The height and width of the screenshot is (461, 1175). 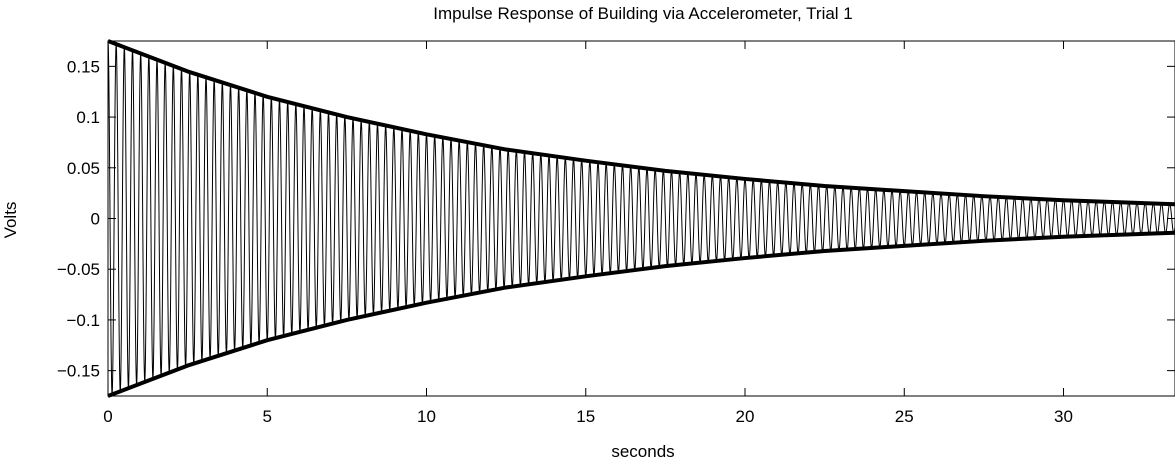 What do you see at coordinates (1063, 416) in the screenshot?
I see `x-tick-label: 30` at bounding box center [1063, 416].